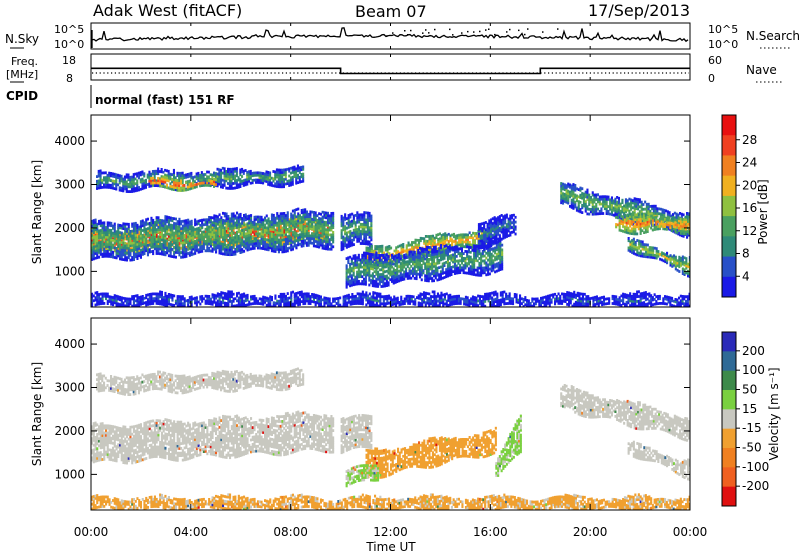  What do you see at coordinates (490, 532) in the screenshot?
I see `time-tick-label: 16:00` at bounding box center [490, 532].